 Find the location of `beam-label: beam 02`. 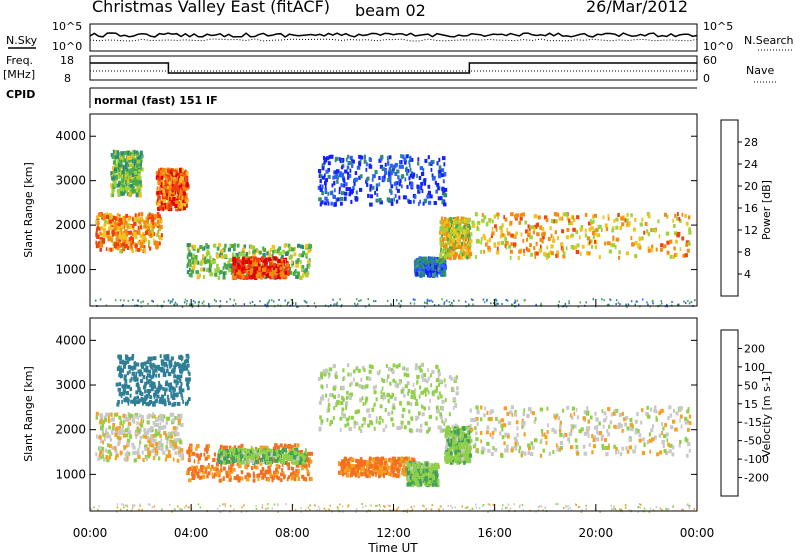

beam-label: beam 02 is located at coordinates (390, 10).